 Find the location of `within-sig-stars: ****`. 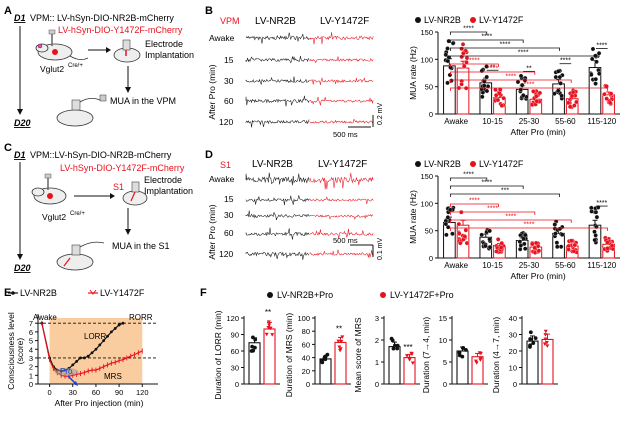

within-sig-stars: **** is located at coordinates (565, 61).